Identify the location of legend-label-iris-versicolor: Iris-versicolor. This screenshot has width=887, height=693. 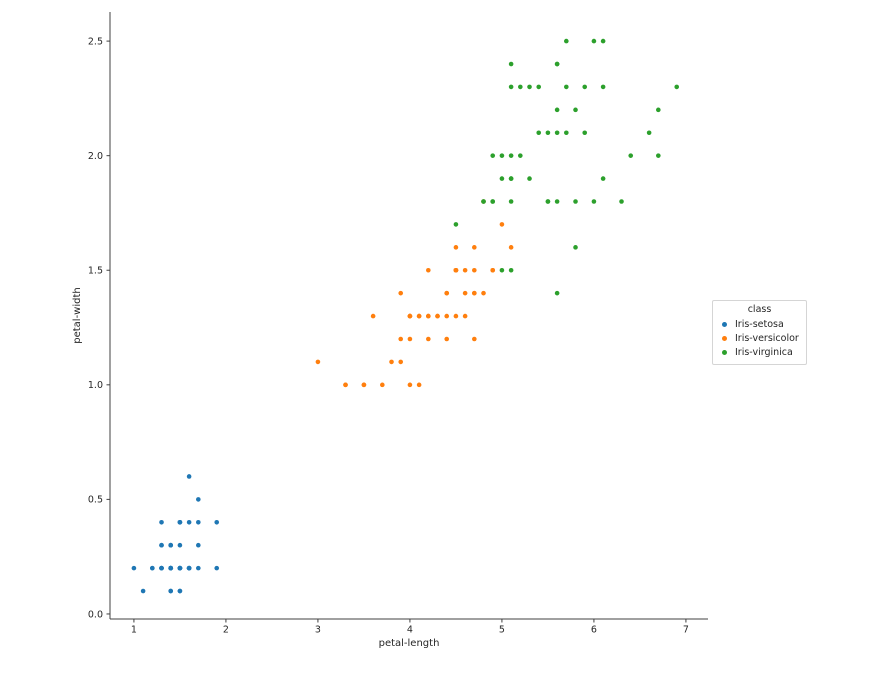
(767, 338).